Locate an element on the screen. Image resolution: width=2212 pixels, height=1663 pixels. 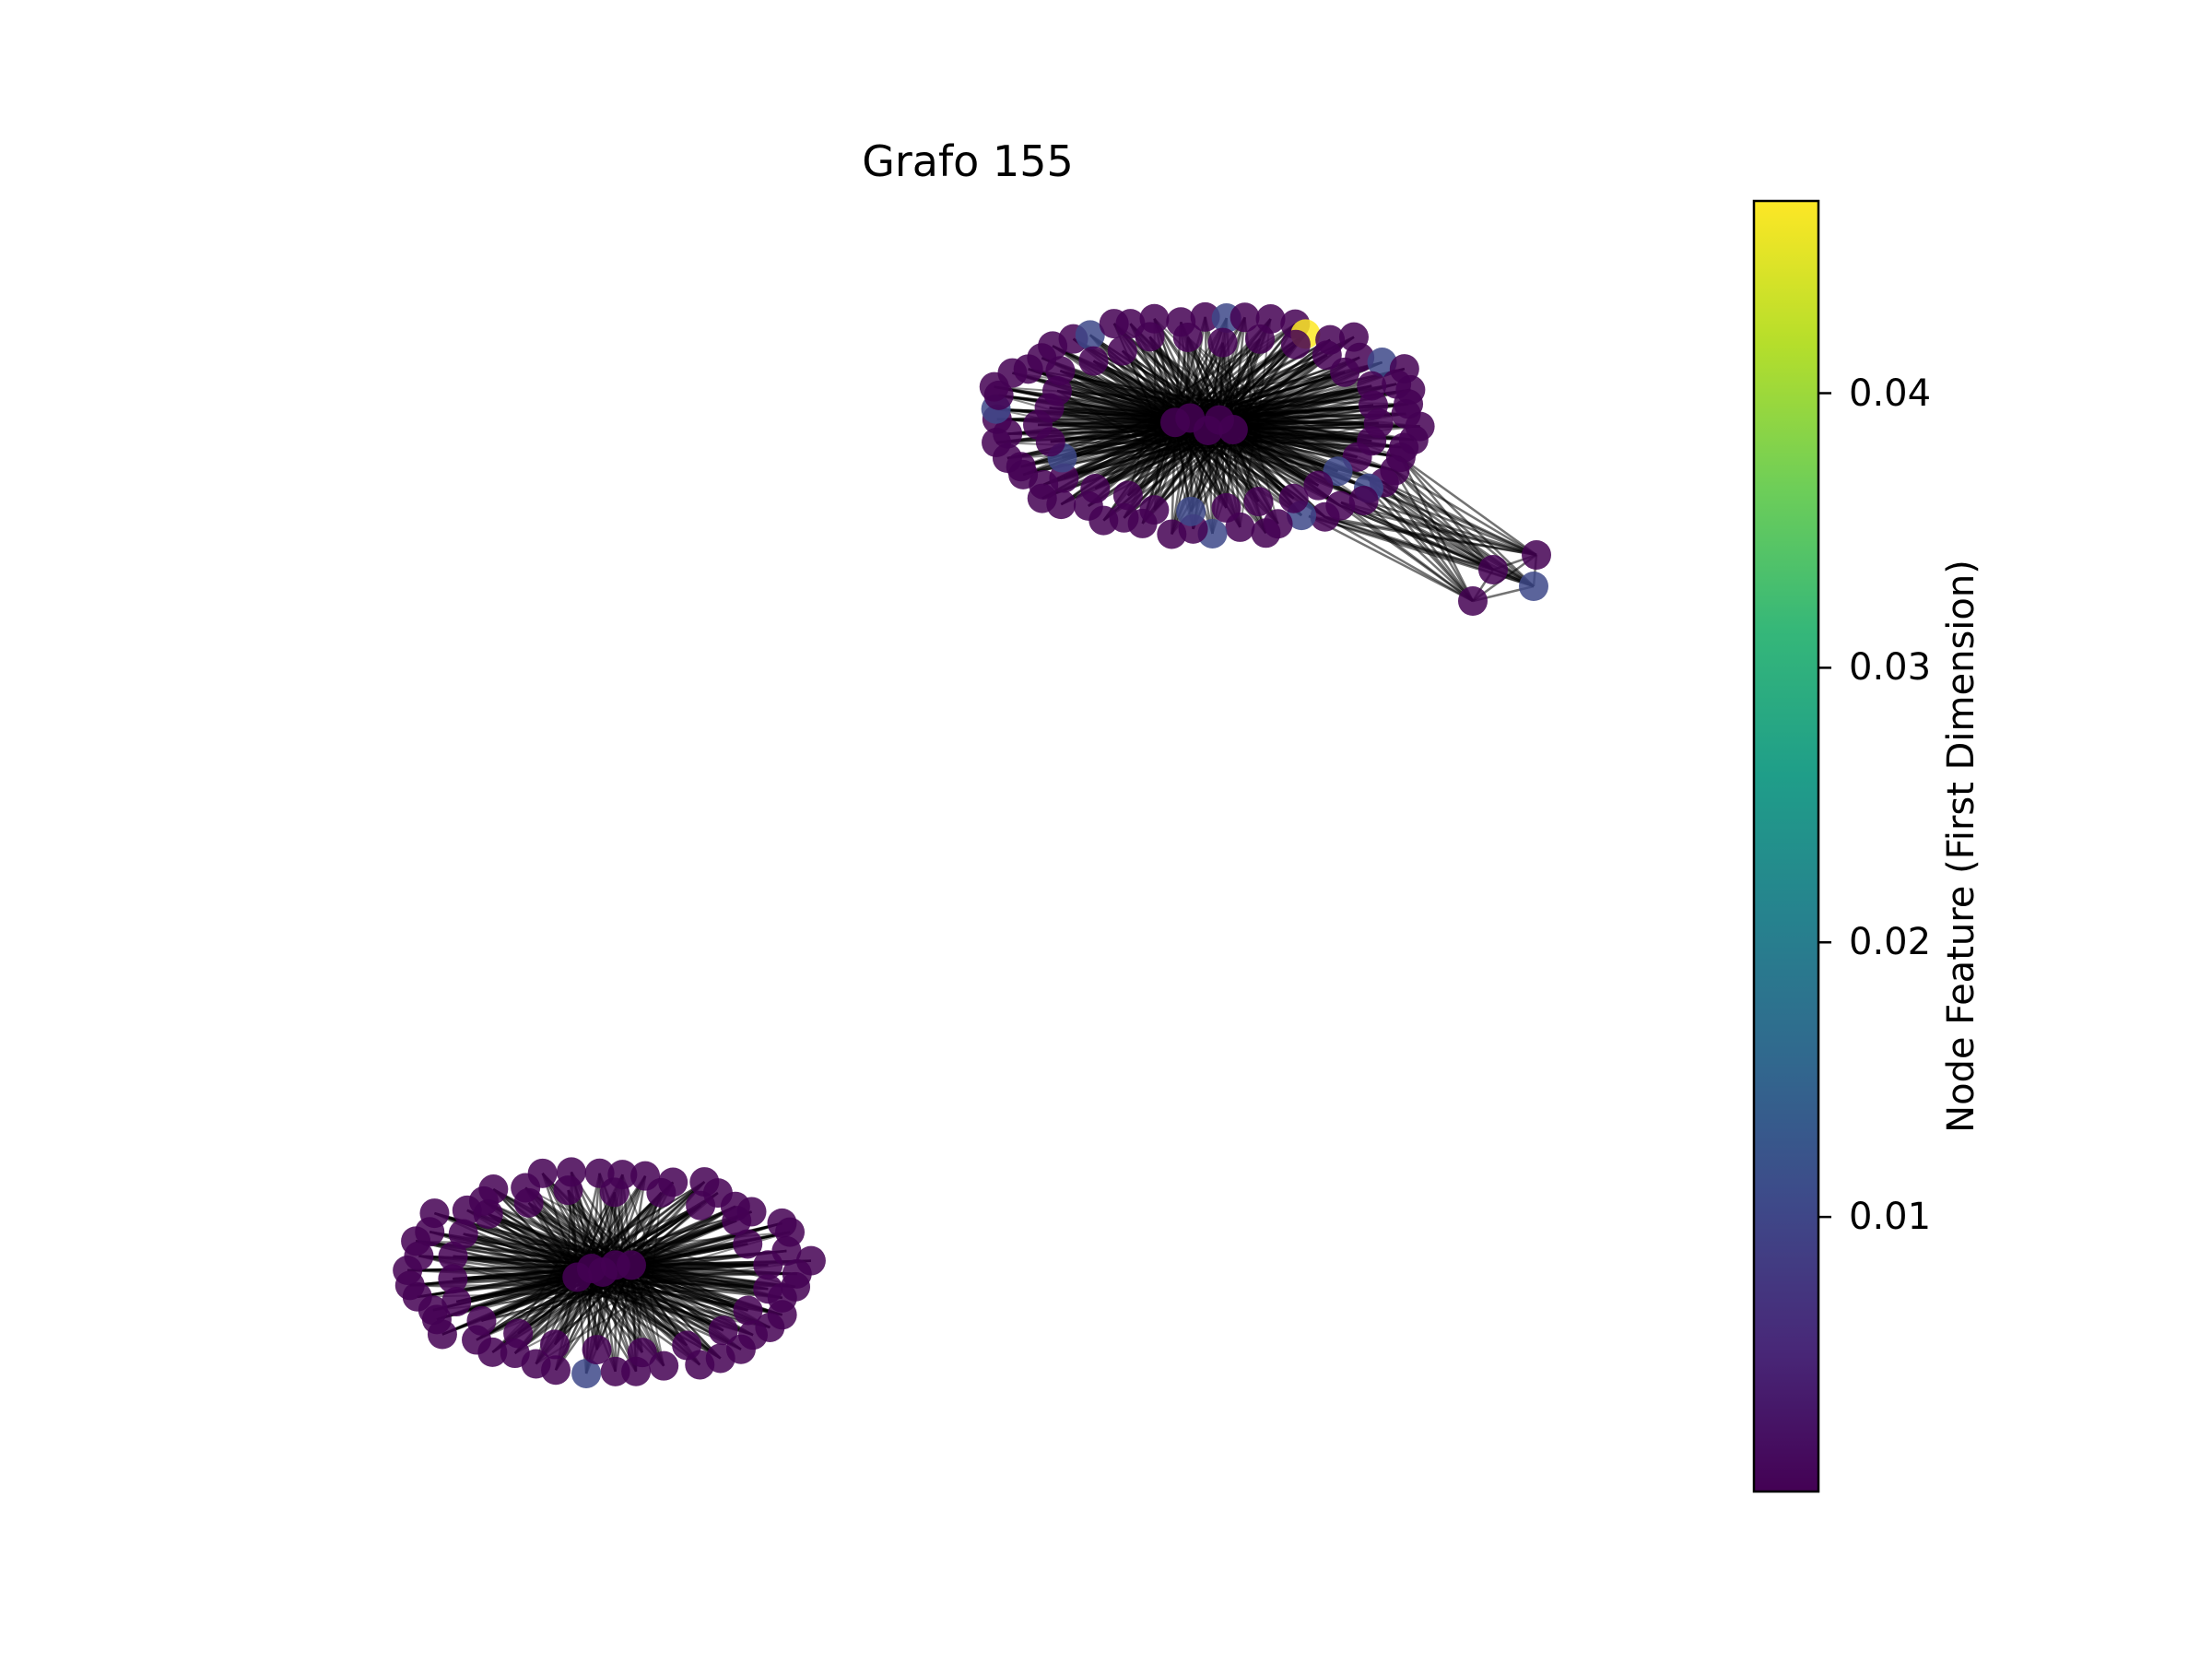
colorbar-tick-label: 0.02 is located at coordinates (1890, 942).